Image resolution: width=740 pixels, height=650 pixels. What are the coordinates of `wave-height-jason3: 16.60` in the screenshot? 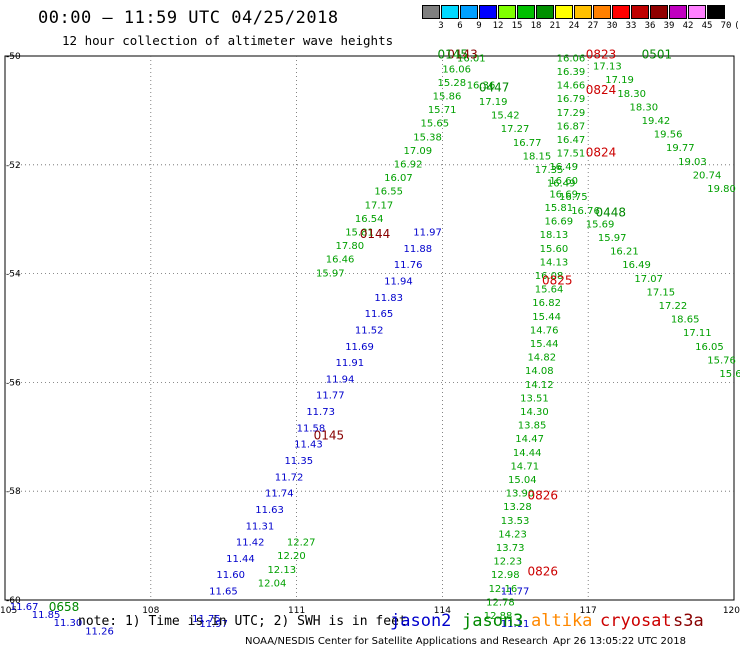 It's located at (563, 181).